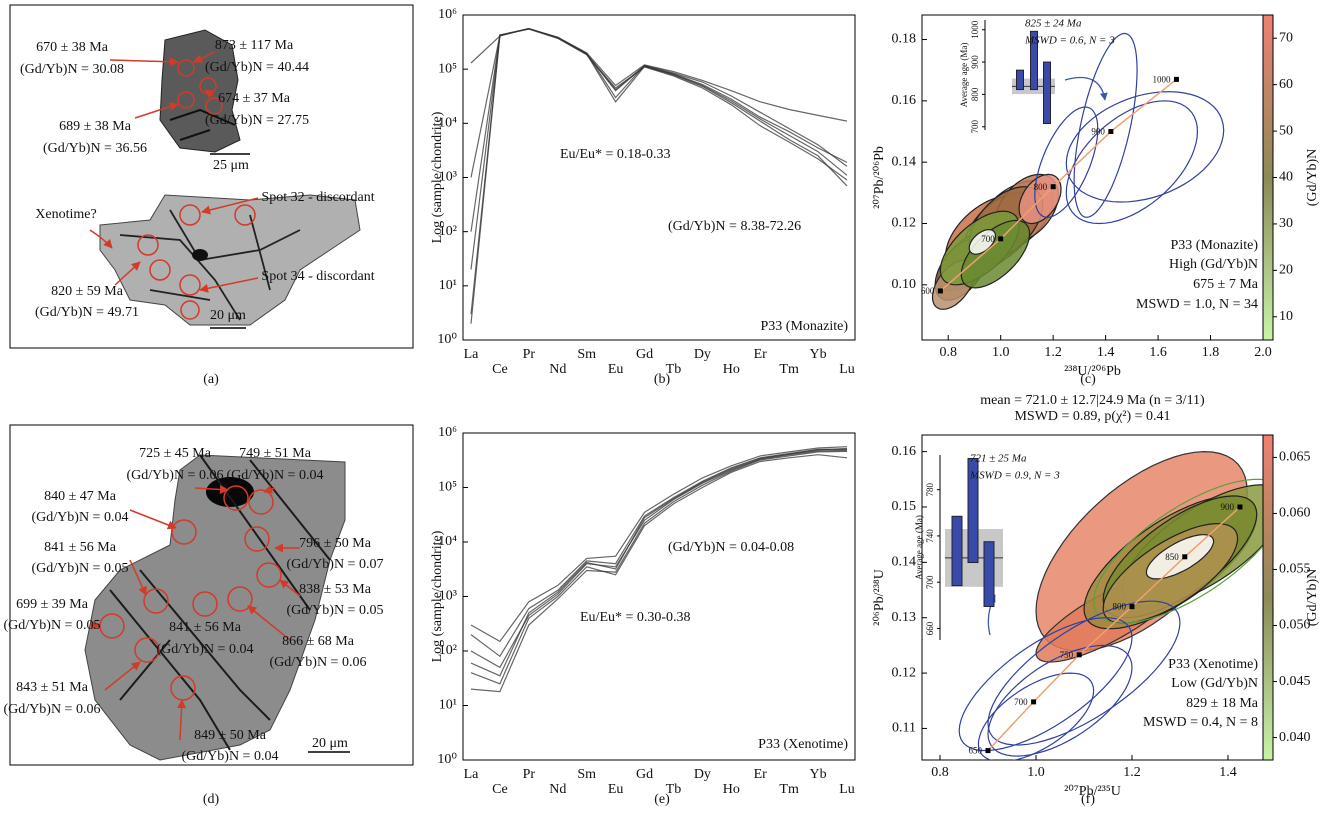 This screenshot has width=1324, height=814. What do you see at coordinates (1213, 664) in the screenshot?
I see `annotation: P33 (Xenotime)` at bounding box center [1213, 664].